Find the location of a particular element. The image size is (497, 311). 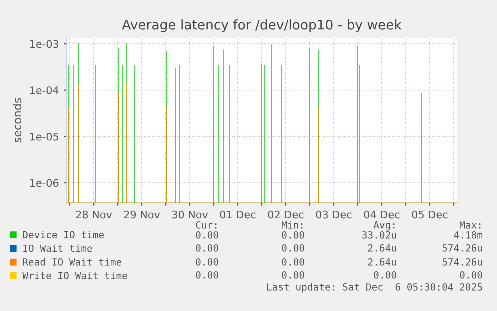

text: 33.02u is located at coordinates (379, 235).